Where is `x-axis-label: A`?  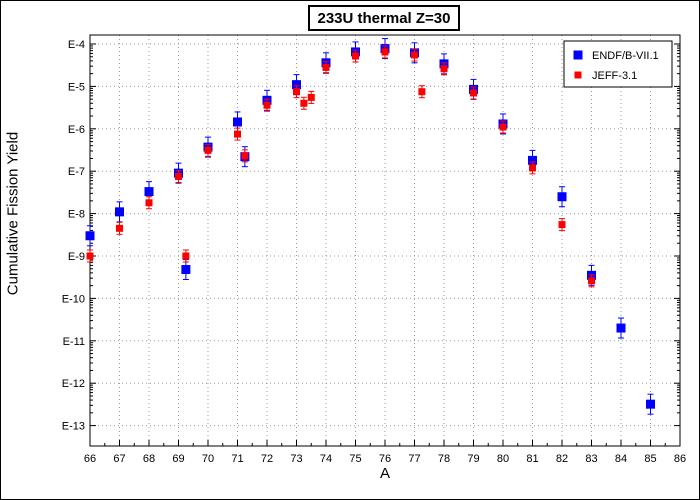
x-axis-label: A is located at coordinates (384, 473).